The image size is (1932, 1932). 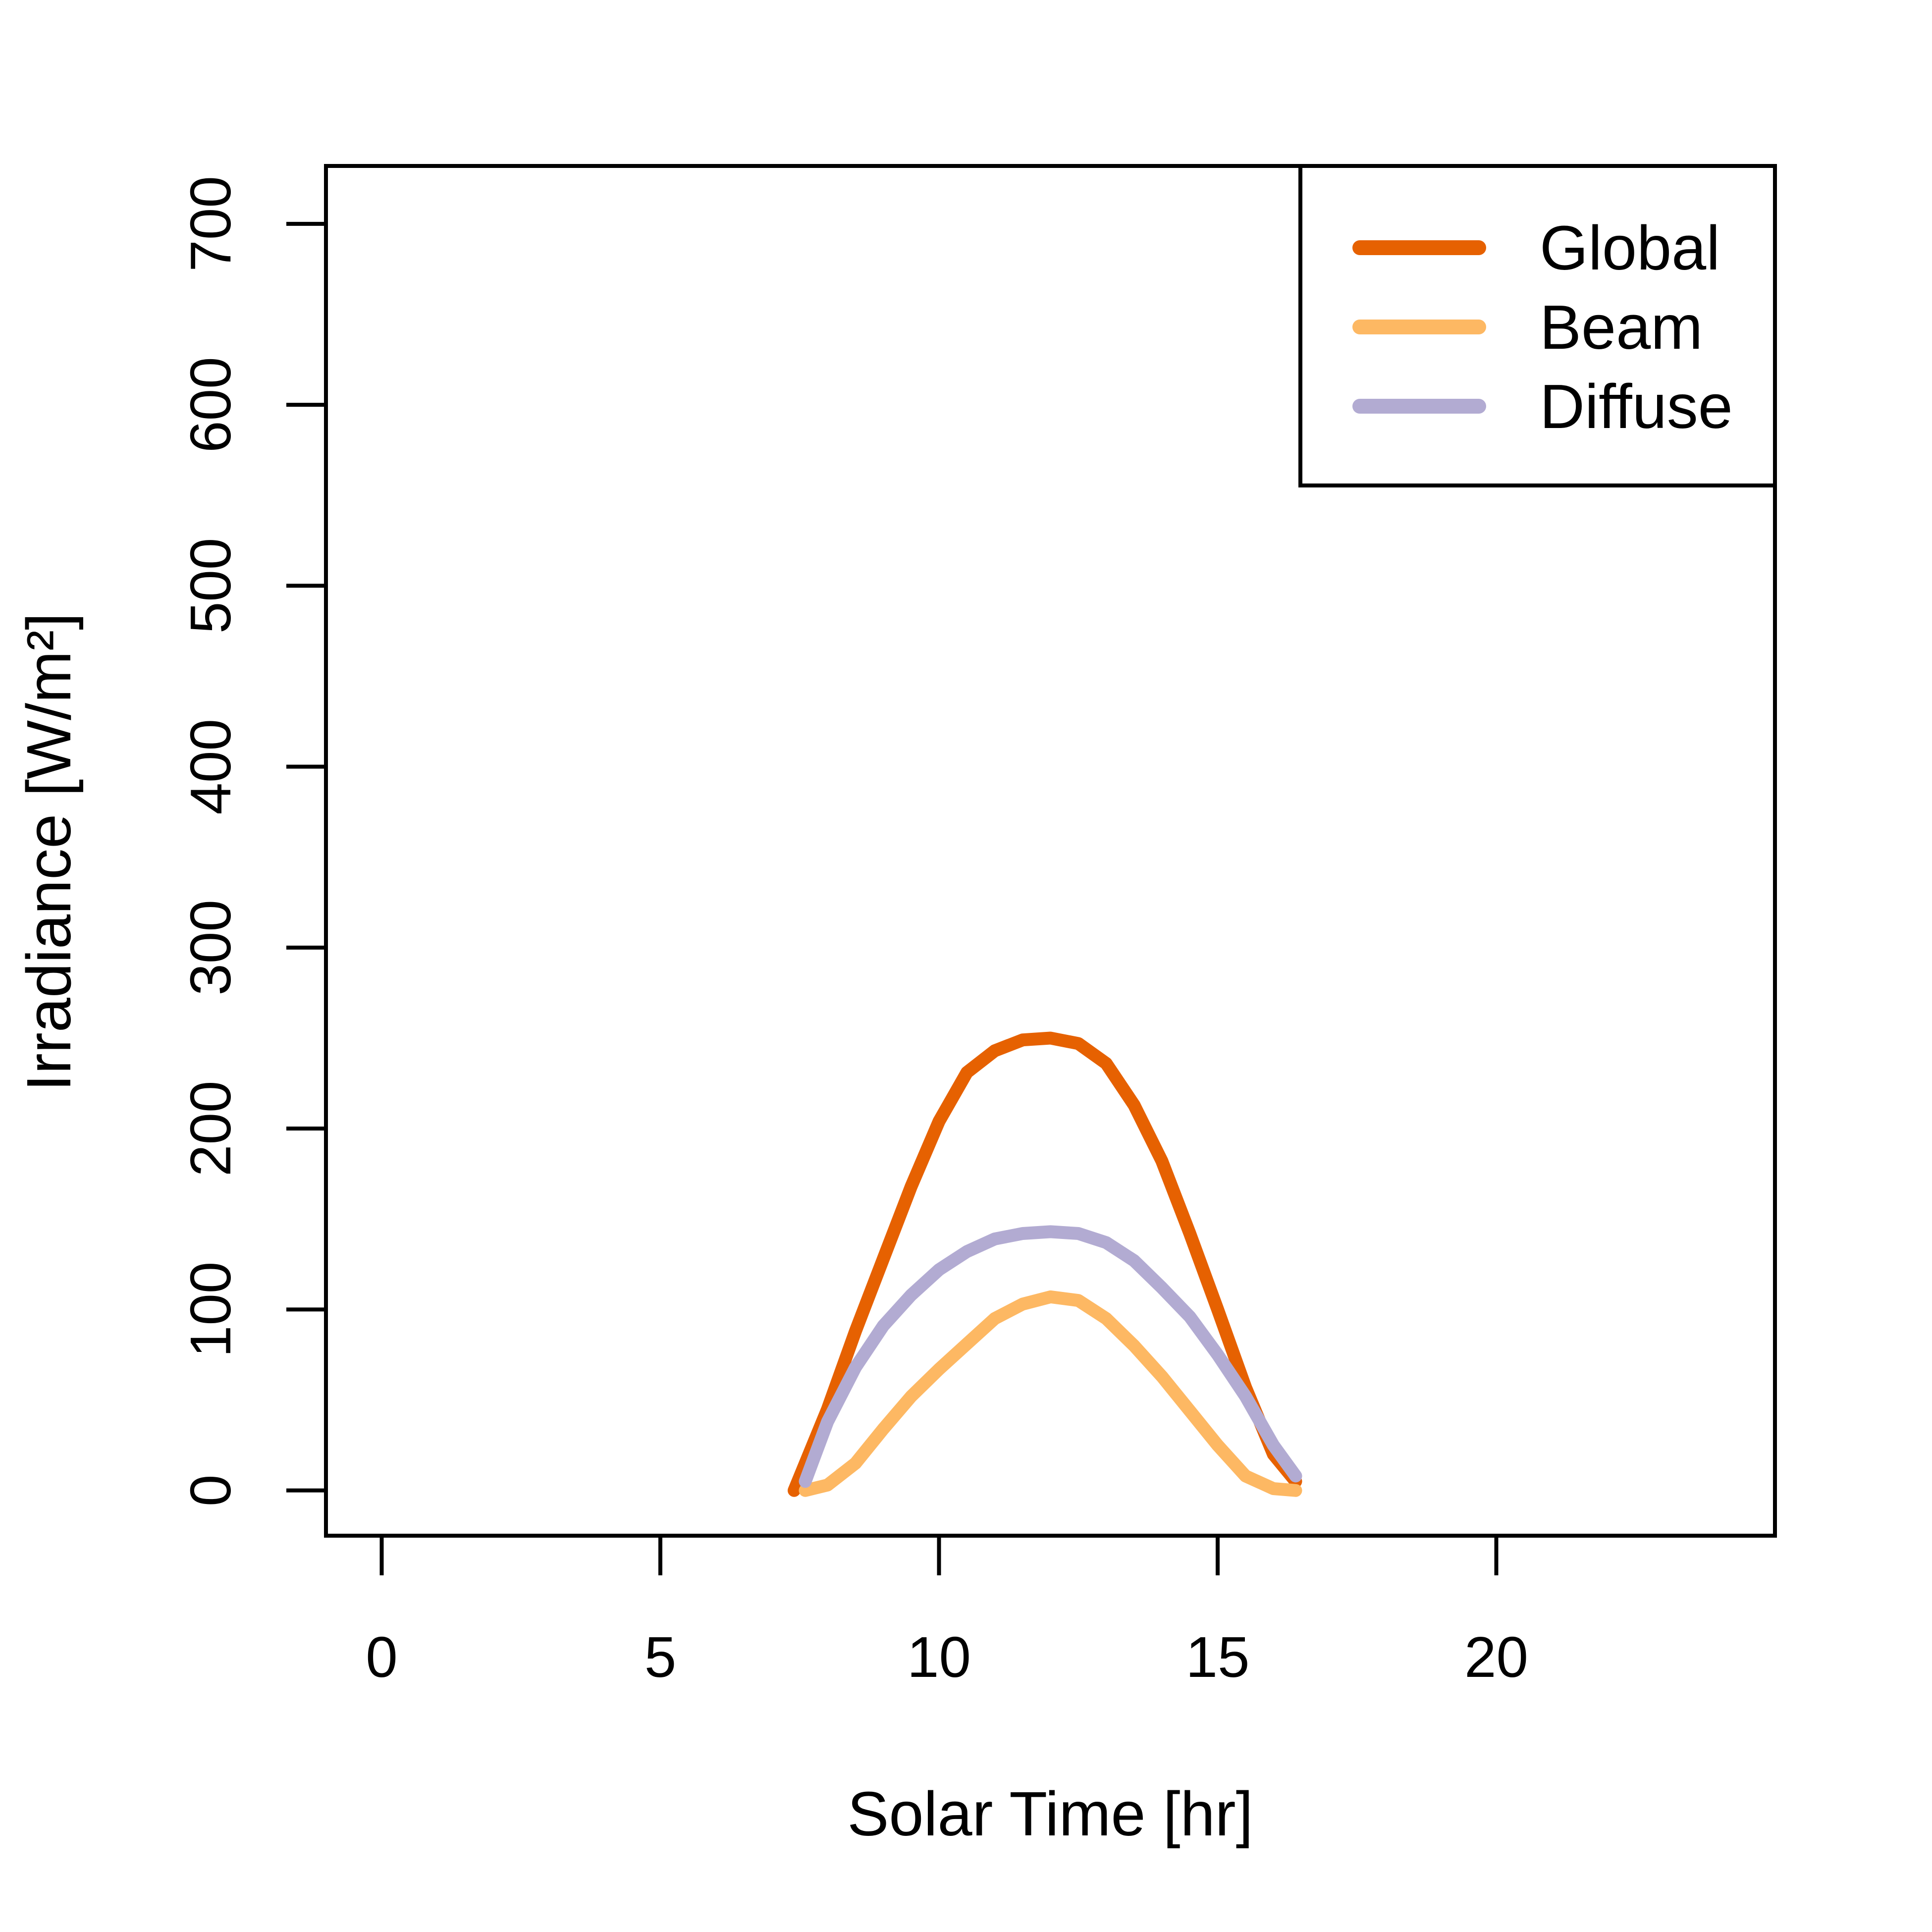 I want to click on y-axis-title: Irradiance [W/m²], so click(x=49, y=852).